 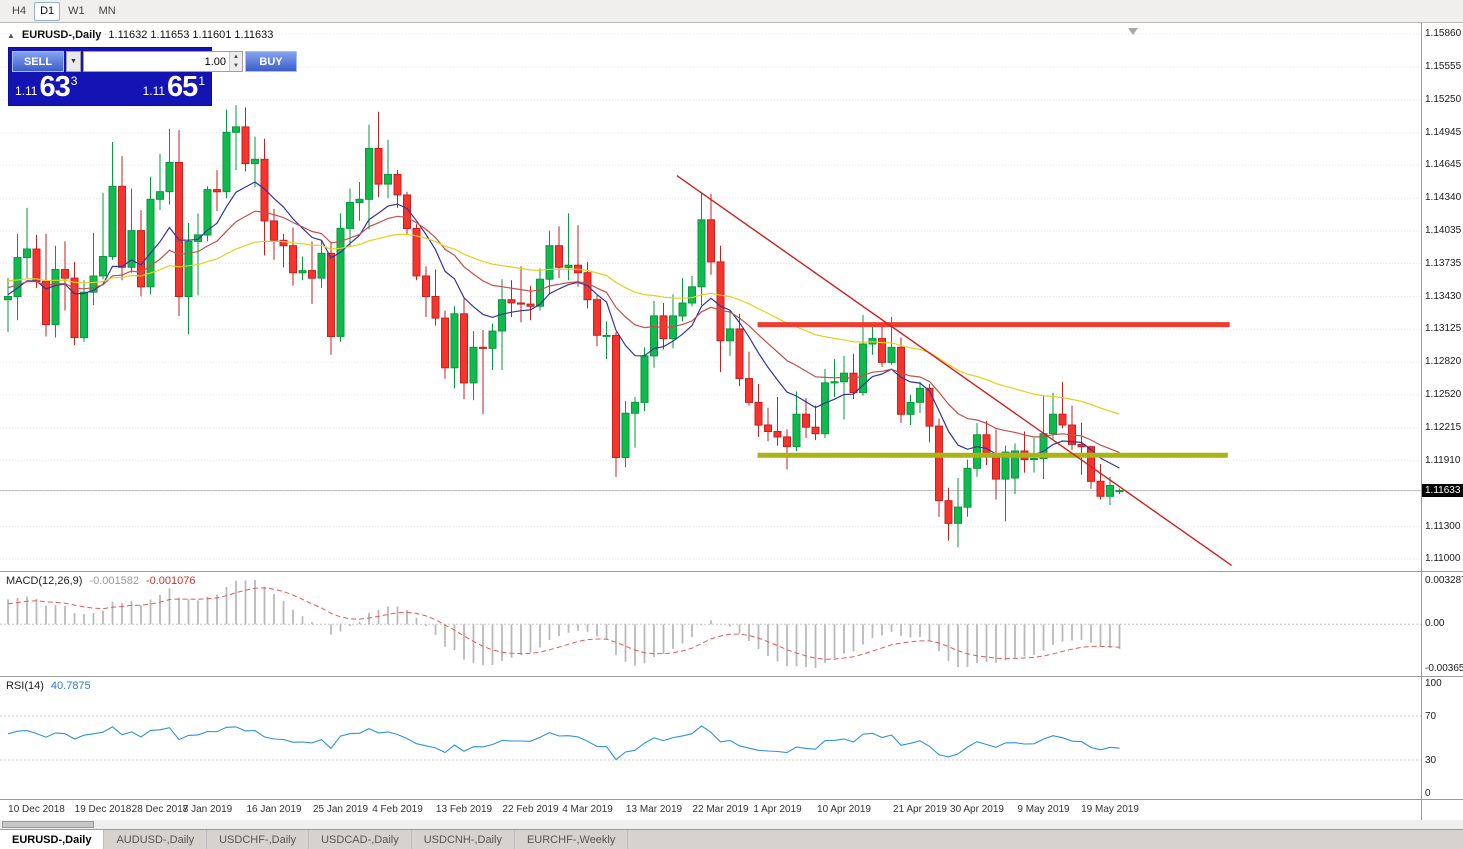 What do you see at coordinates (1443, 296) in the screenshot?
I see `price-axis-label: 1.13430` at bounding box center [1443, 296].